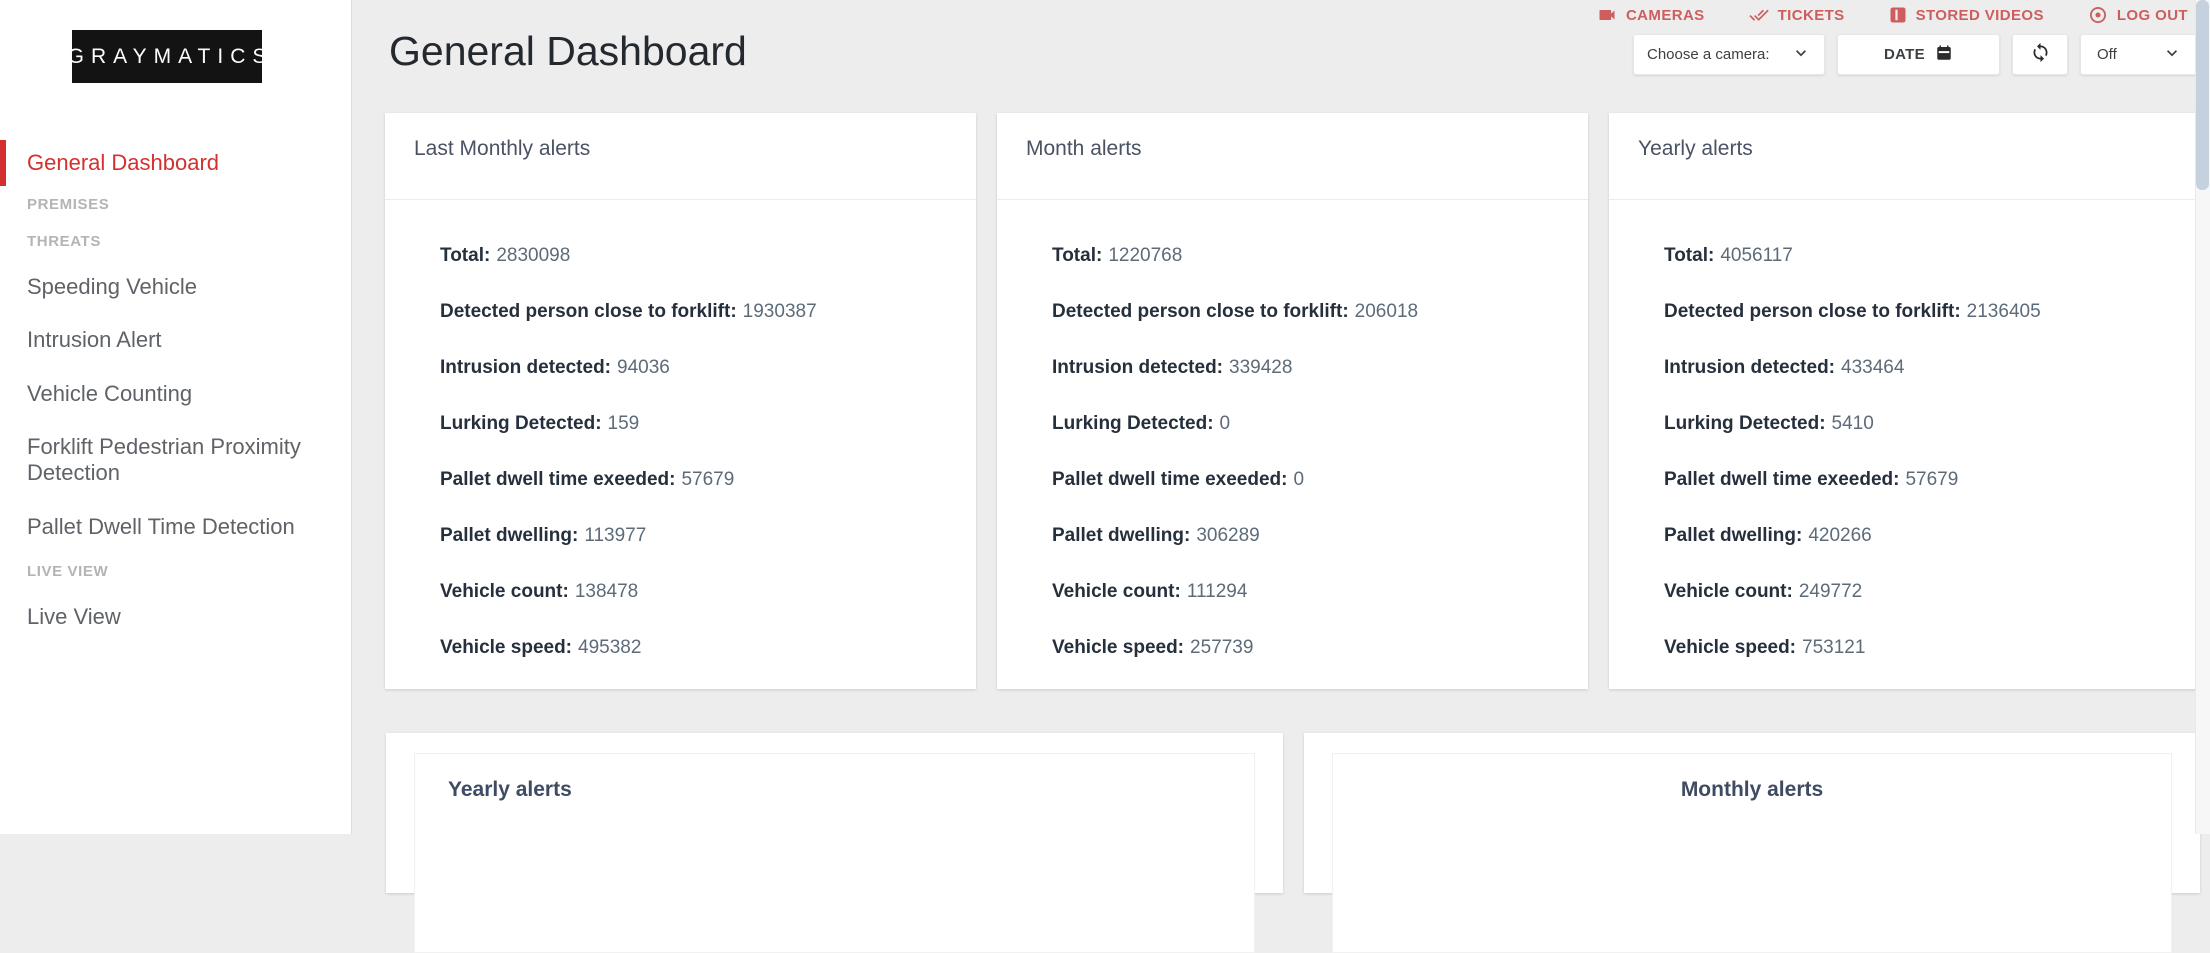 The width and height of the screenshot is (2210, 953). Describe the element at coordinates (1117, 255) in the screenshot. I see `stat-row: Total: 1220768` at that location.